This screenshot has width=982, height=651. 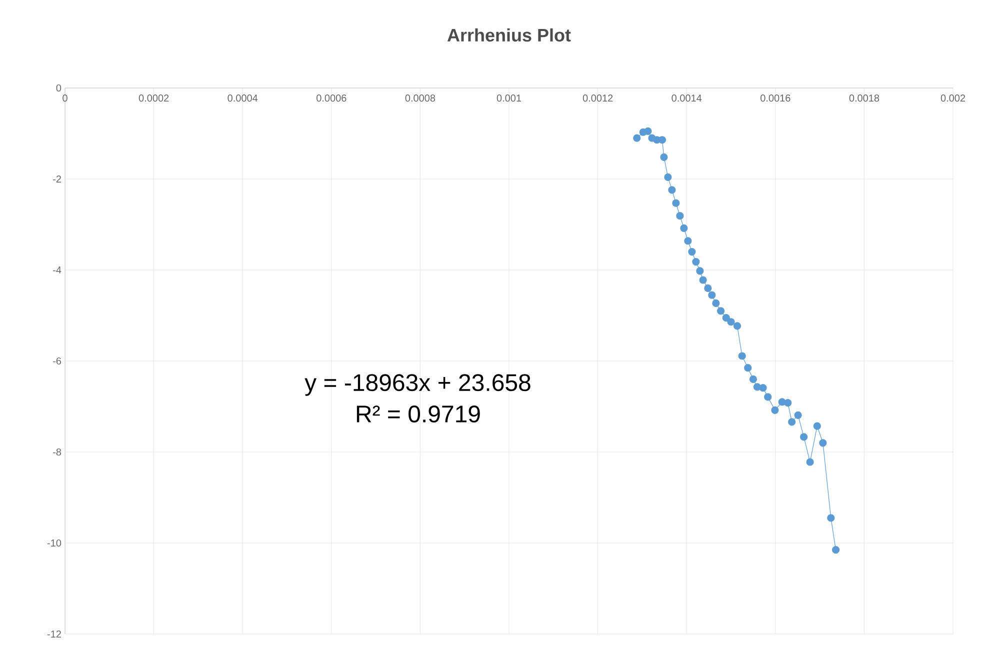 What do you see at coordinates (687, 98) in the screenshot?
I see `x-tick-label: 0.0014` at bounding box center [687, 98].